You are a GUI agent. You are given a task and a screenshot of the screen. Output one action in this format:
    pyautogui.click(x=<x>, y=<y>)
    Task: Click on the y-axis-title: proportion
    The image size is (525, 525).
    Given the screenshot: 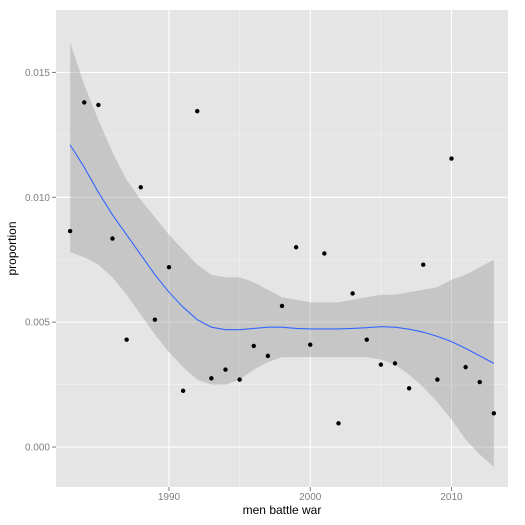 What is the action you would take?
    pyautogui.click(x=12, y=248)
    